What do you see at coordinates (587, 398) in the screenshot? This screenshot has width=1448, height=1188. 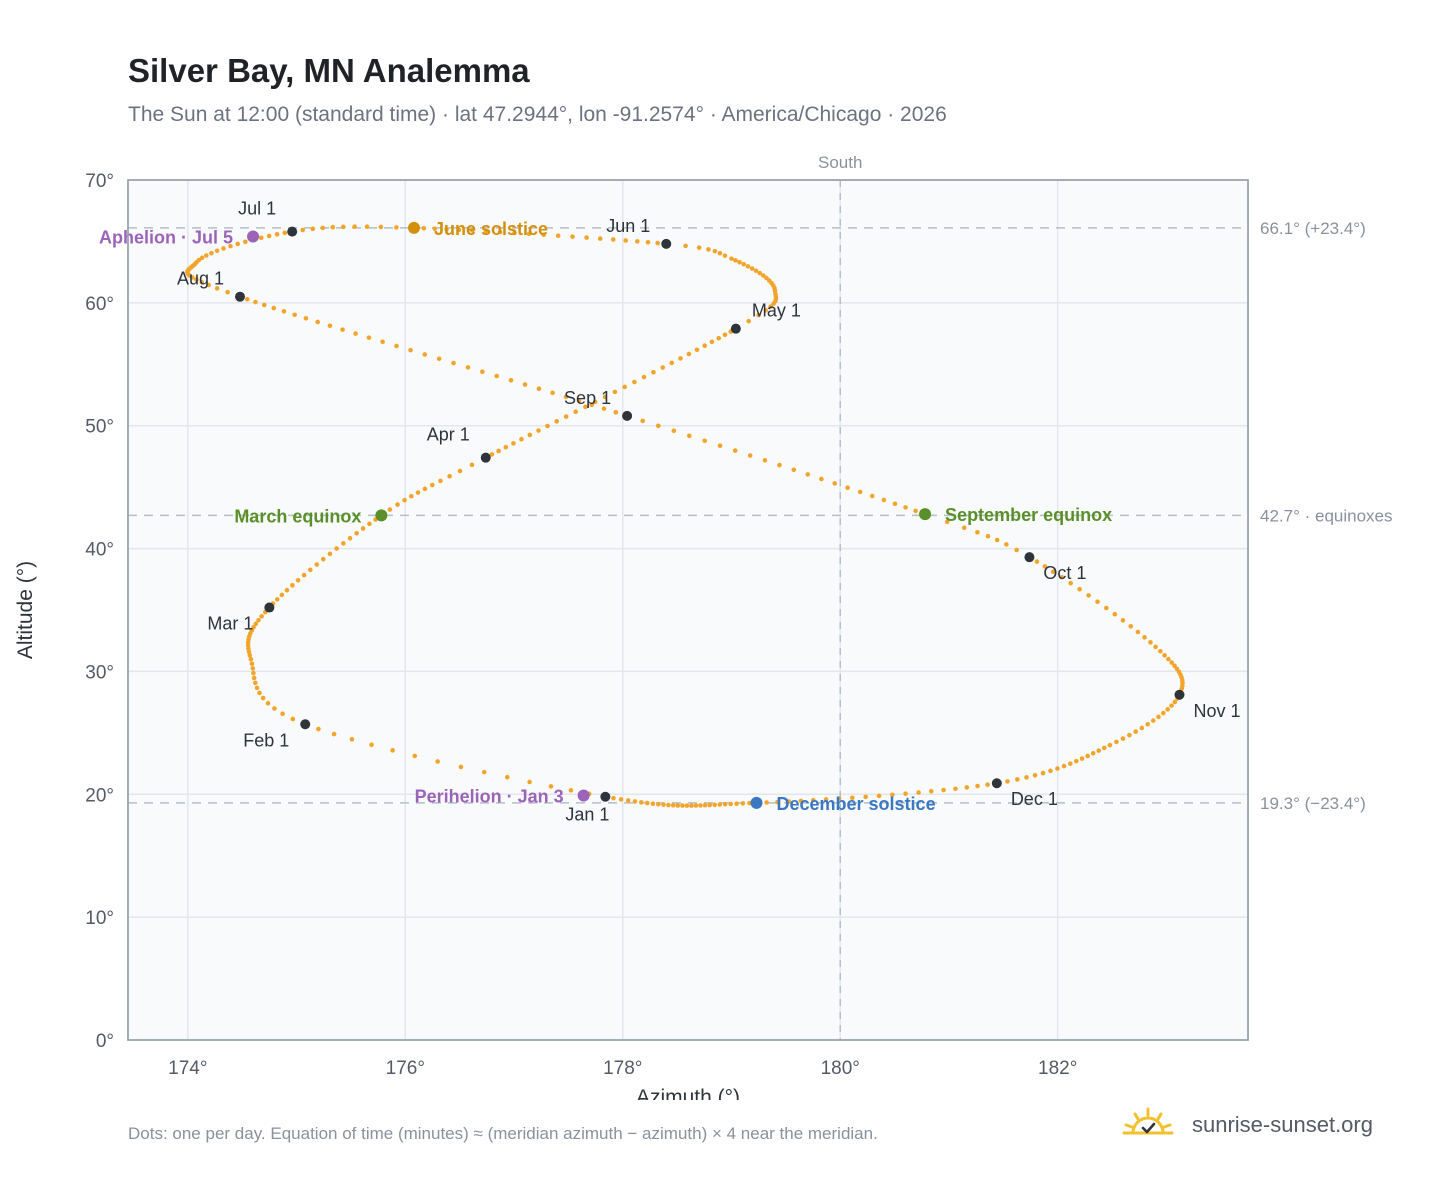 I see `month-label: Sep 1` at bounding box center [587, 398].